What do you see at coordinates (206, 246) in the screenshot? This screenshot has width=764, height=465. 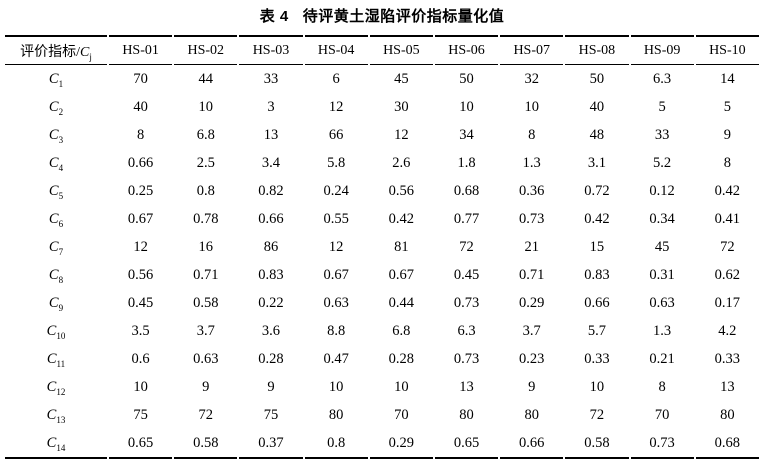 I see `value-cell: 16` at bounding box center [206, 246].